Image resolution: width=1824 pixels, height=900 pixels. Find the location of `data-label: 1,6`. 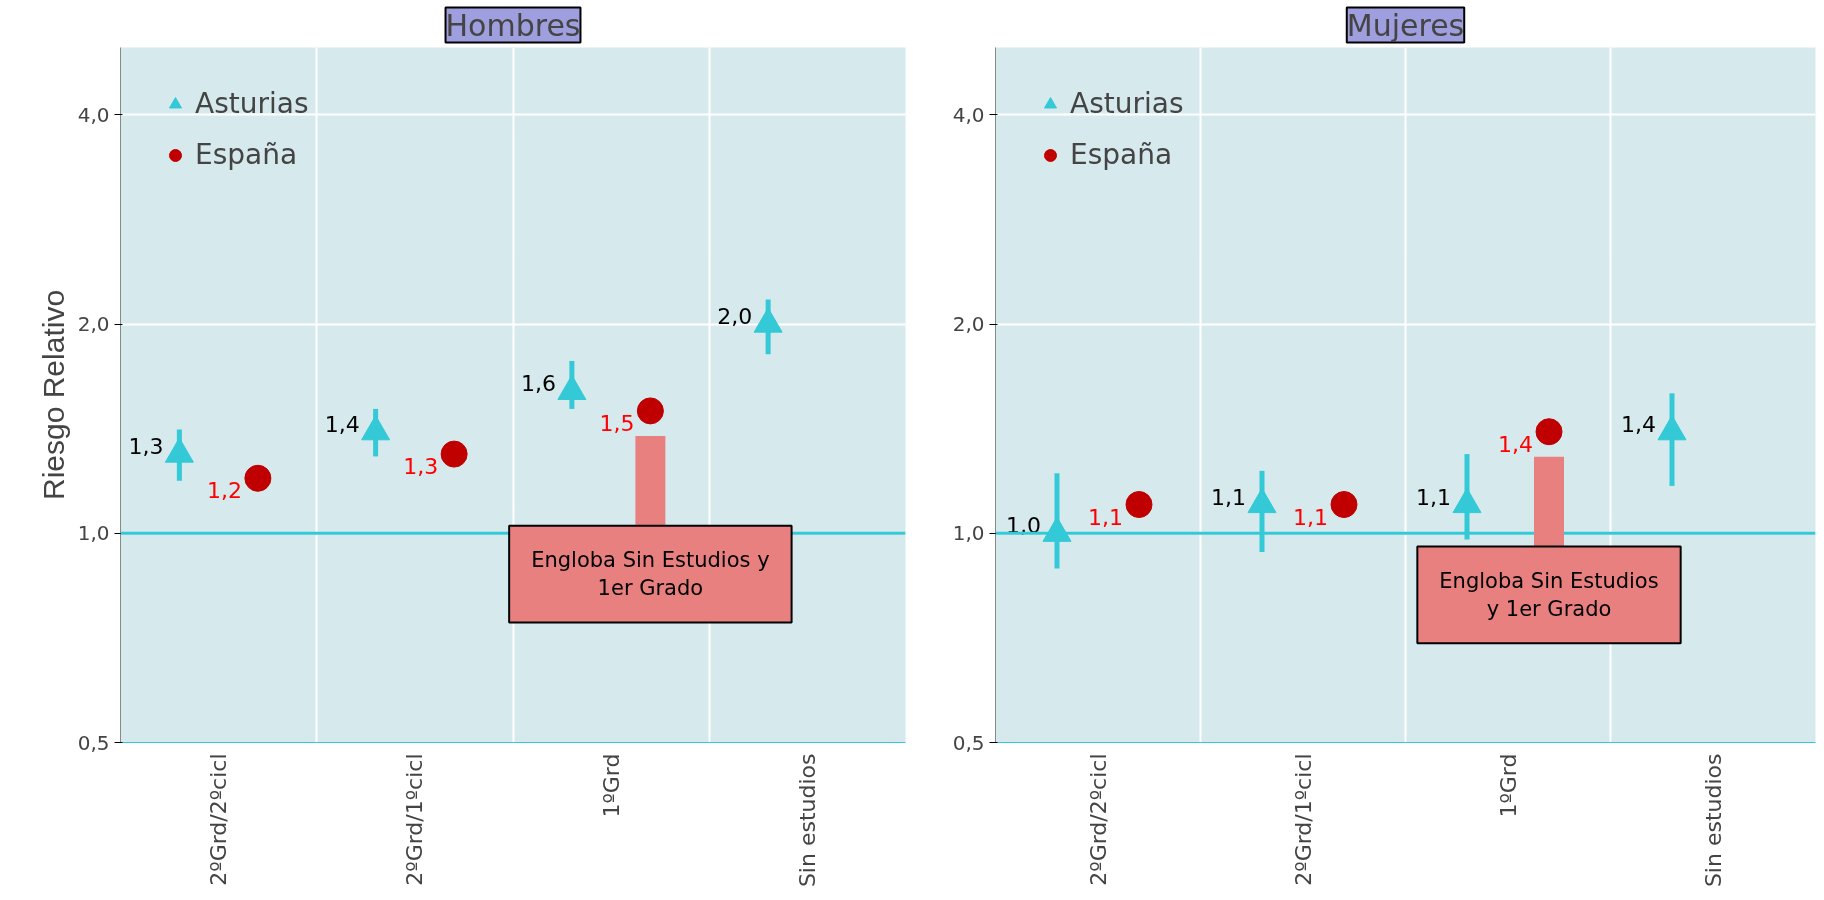

data-label: 1,6 is located at coordinates (538, 384).